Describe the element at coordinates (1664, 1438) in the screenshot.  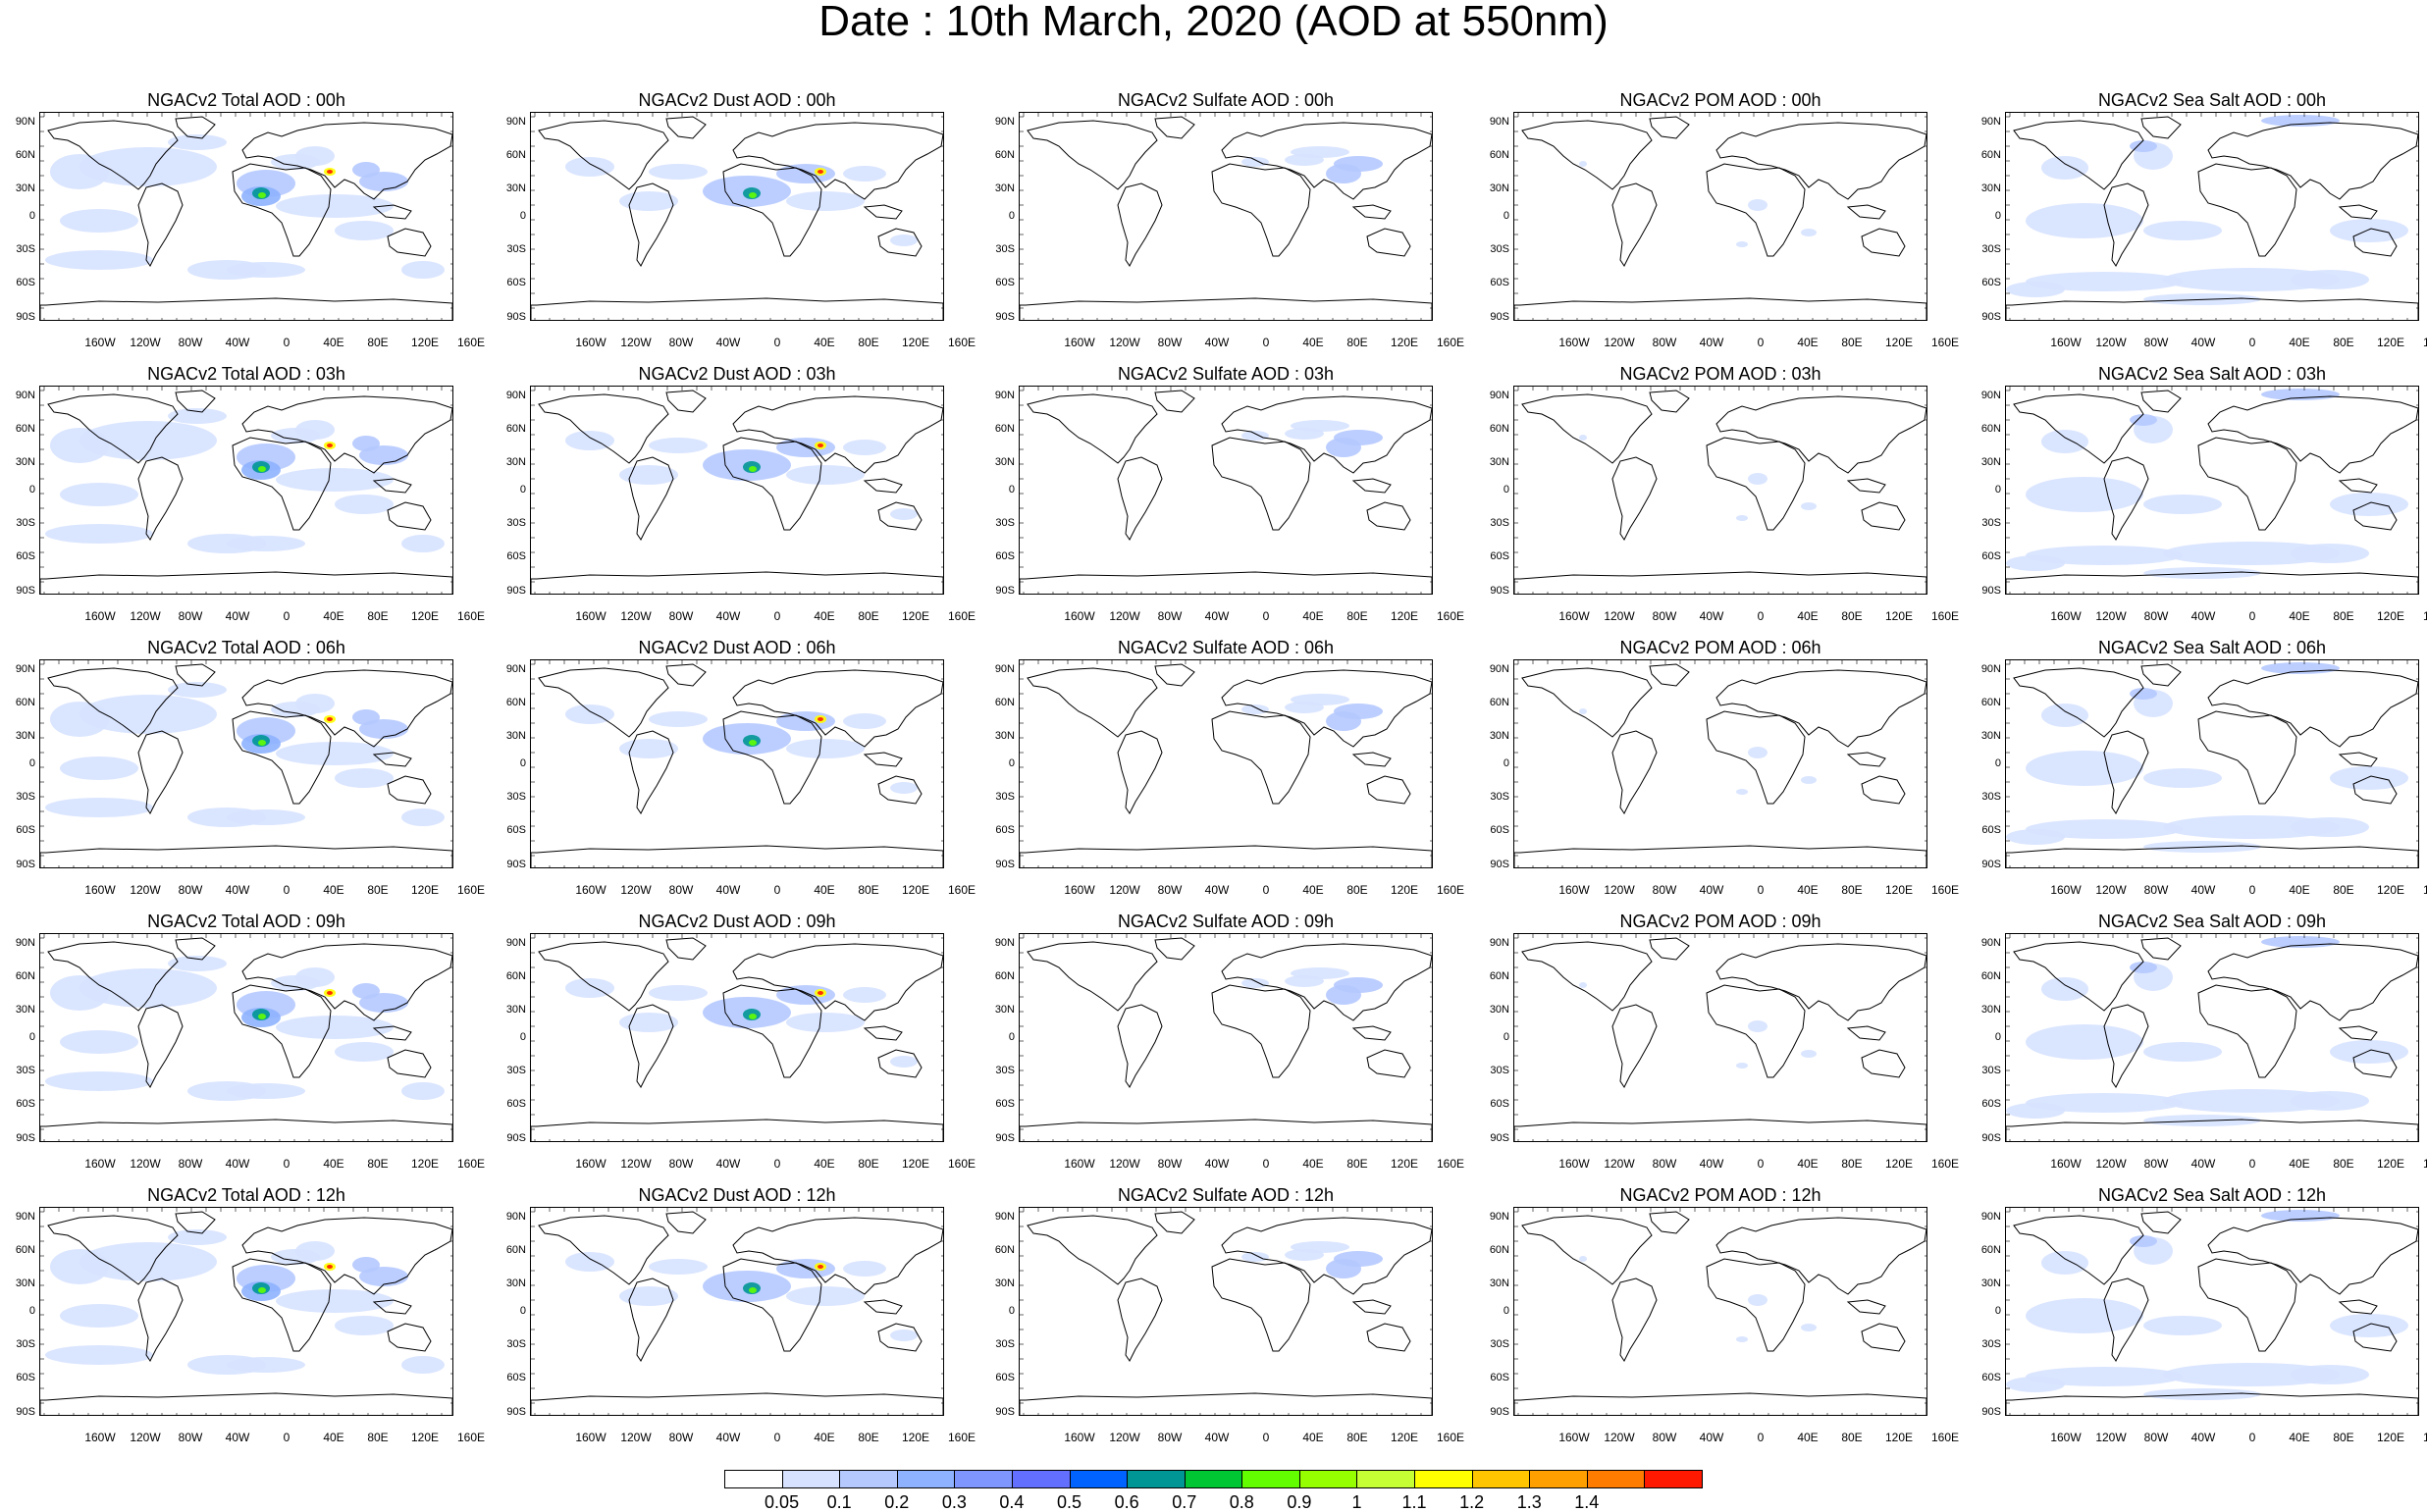
I see `lon-tick-label: 80W` at that location.